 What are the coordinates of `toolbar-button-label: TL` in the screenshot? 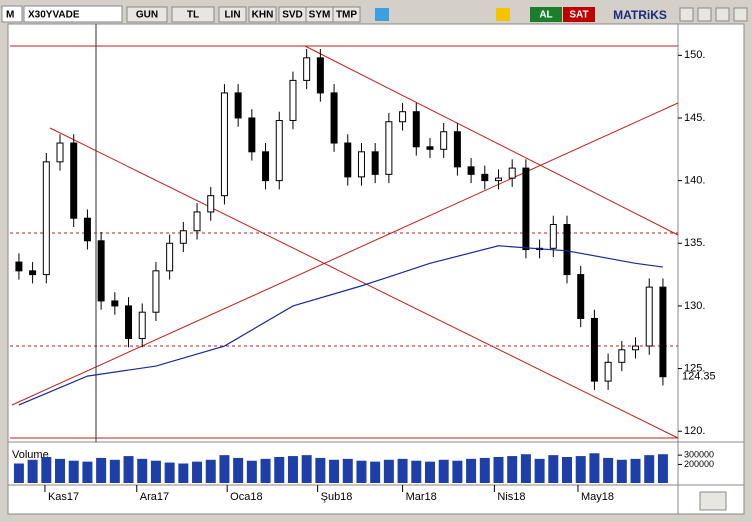 It's located at (193, 15).